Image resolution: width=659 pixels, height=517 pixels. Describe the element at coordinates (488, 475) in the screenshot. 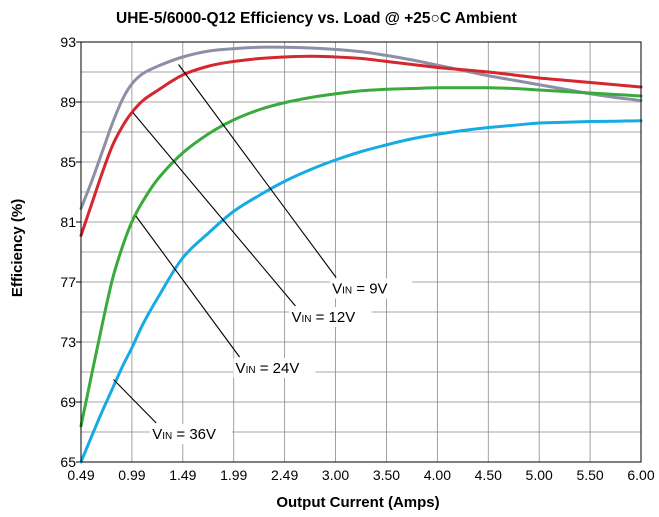

I see `x-tick-label: 4.50` at that location.